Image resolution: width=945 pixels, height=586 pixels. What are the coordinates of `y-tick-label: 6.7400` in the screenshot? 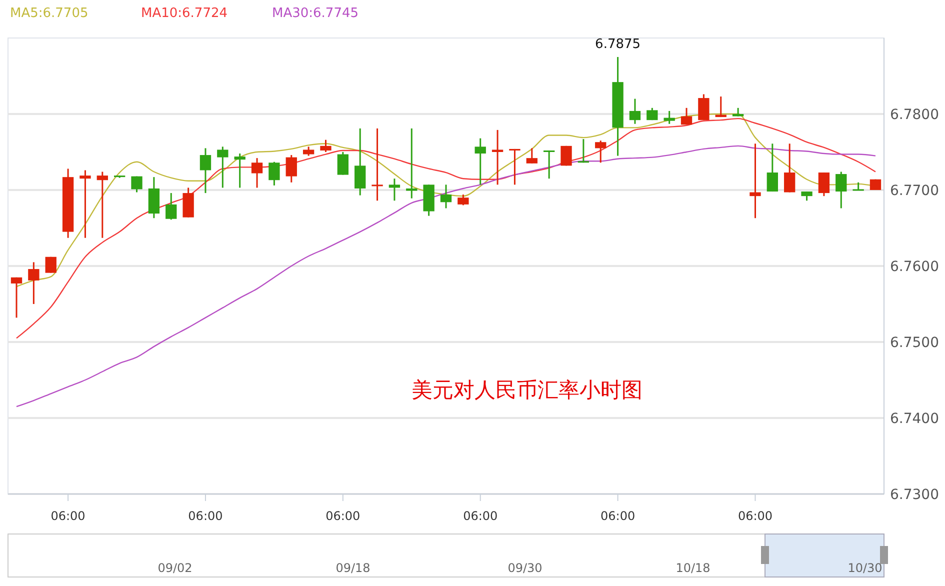 It's located at (914, 418).